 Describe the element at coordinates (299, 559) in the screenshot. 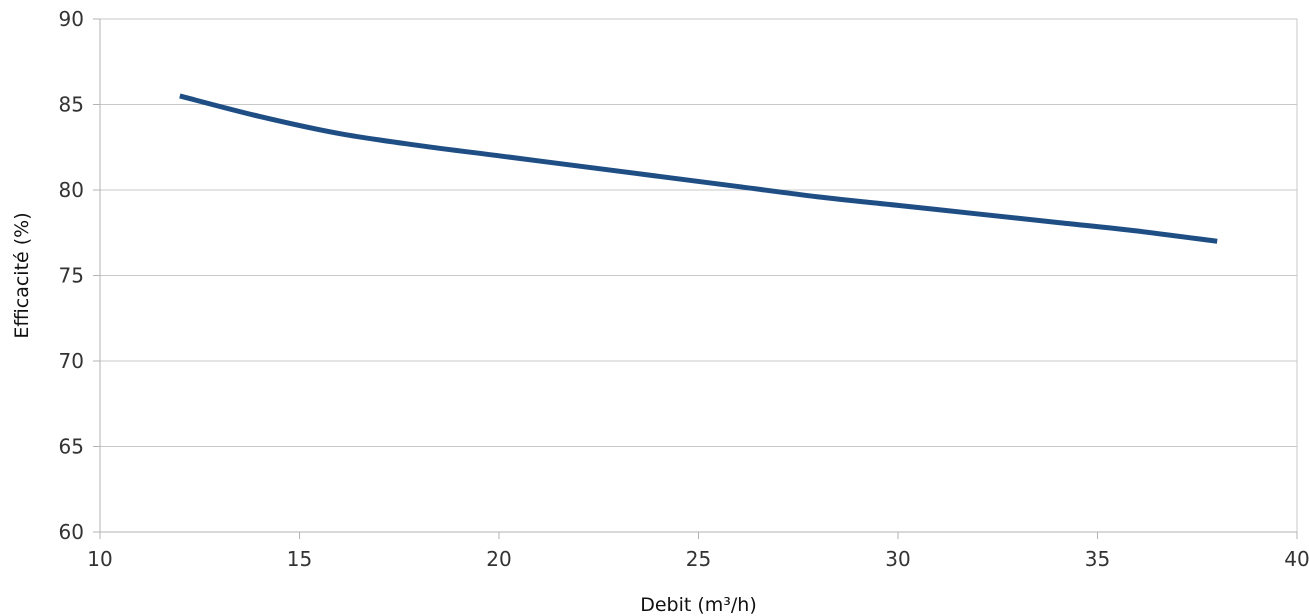

I see `x-tick-label: 15` at that location.